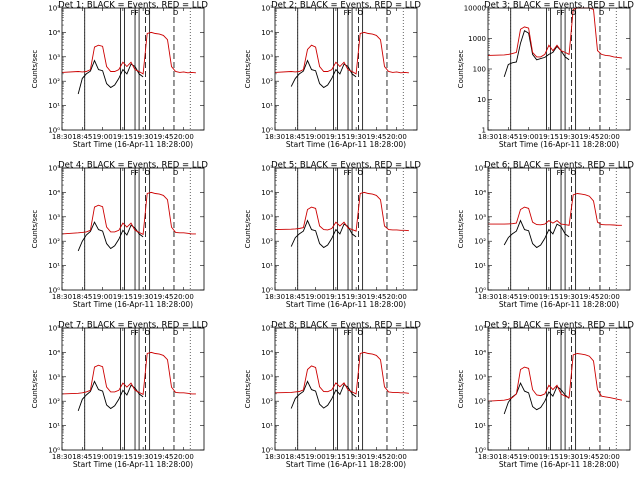 The image size is (640, 480). Describe the element at coordinates (133, 166) in the screenshot. I see `panel-title: Det 4: BLACK = Events, RED = LLD` at that location.